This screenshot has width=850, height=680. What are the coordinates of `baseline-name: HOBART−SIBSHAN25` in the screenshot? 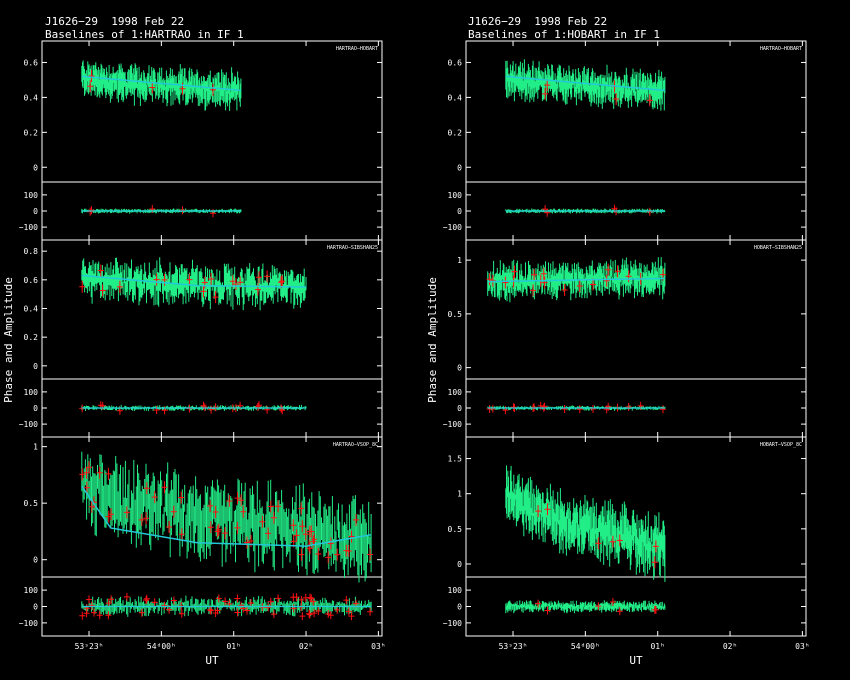 It's located at (778, 248).